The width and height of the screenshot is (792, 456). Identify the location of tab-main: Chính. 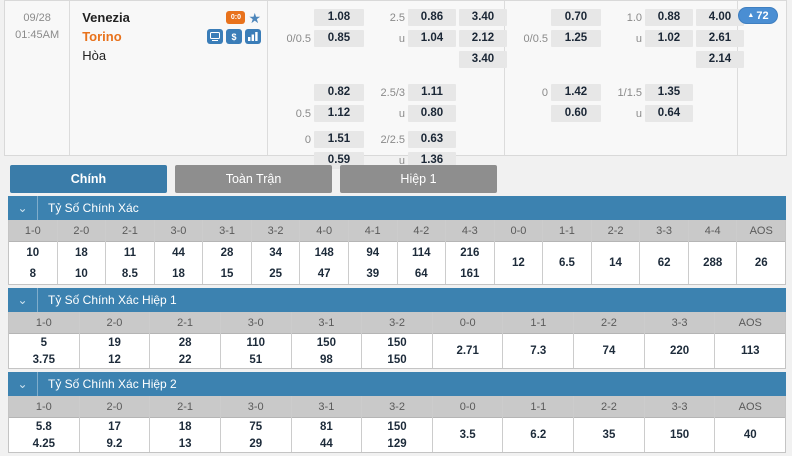
(88, 179).